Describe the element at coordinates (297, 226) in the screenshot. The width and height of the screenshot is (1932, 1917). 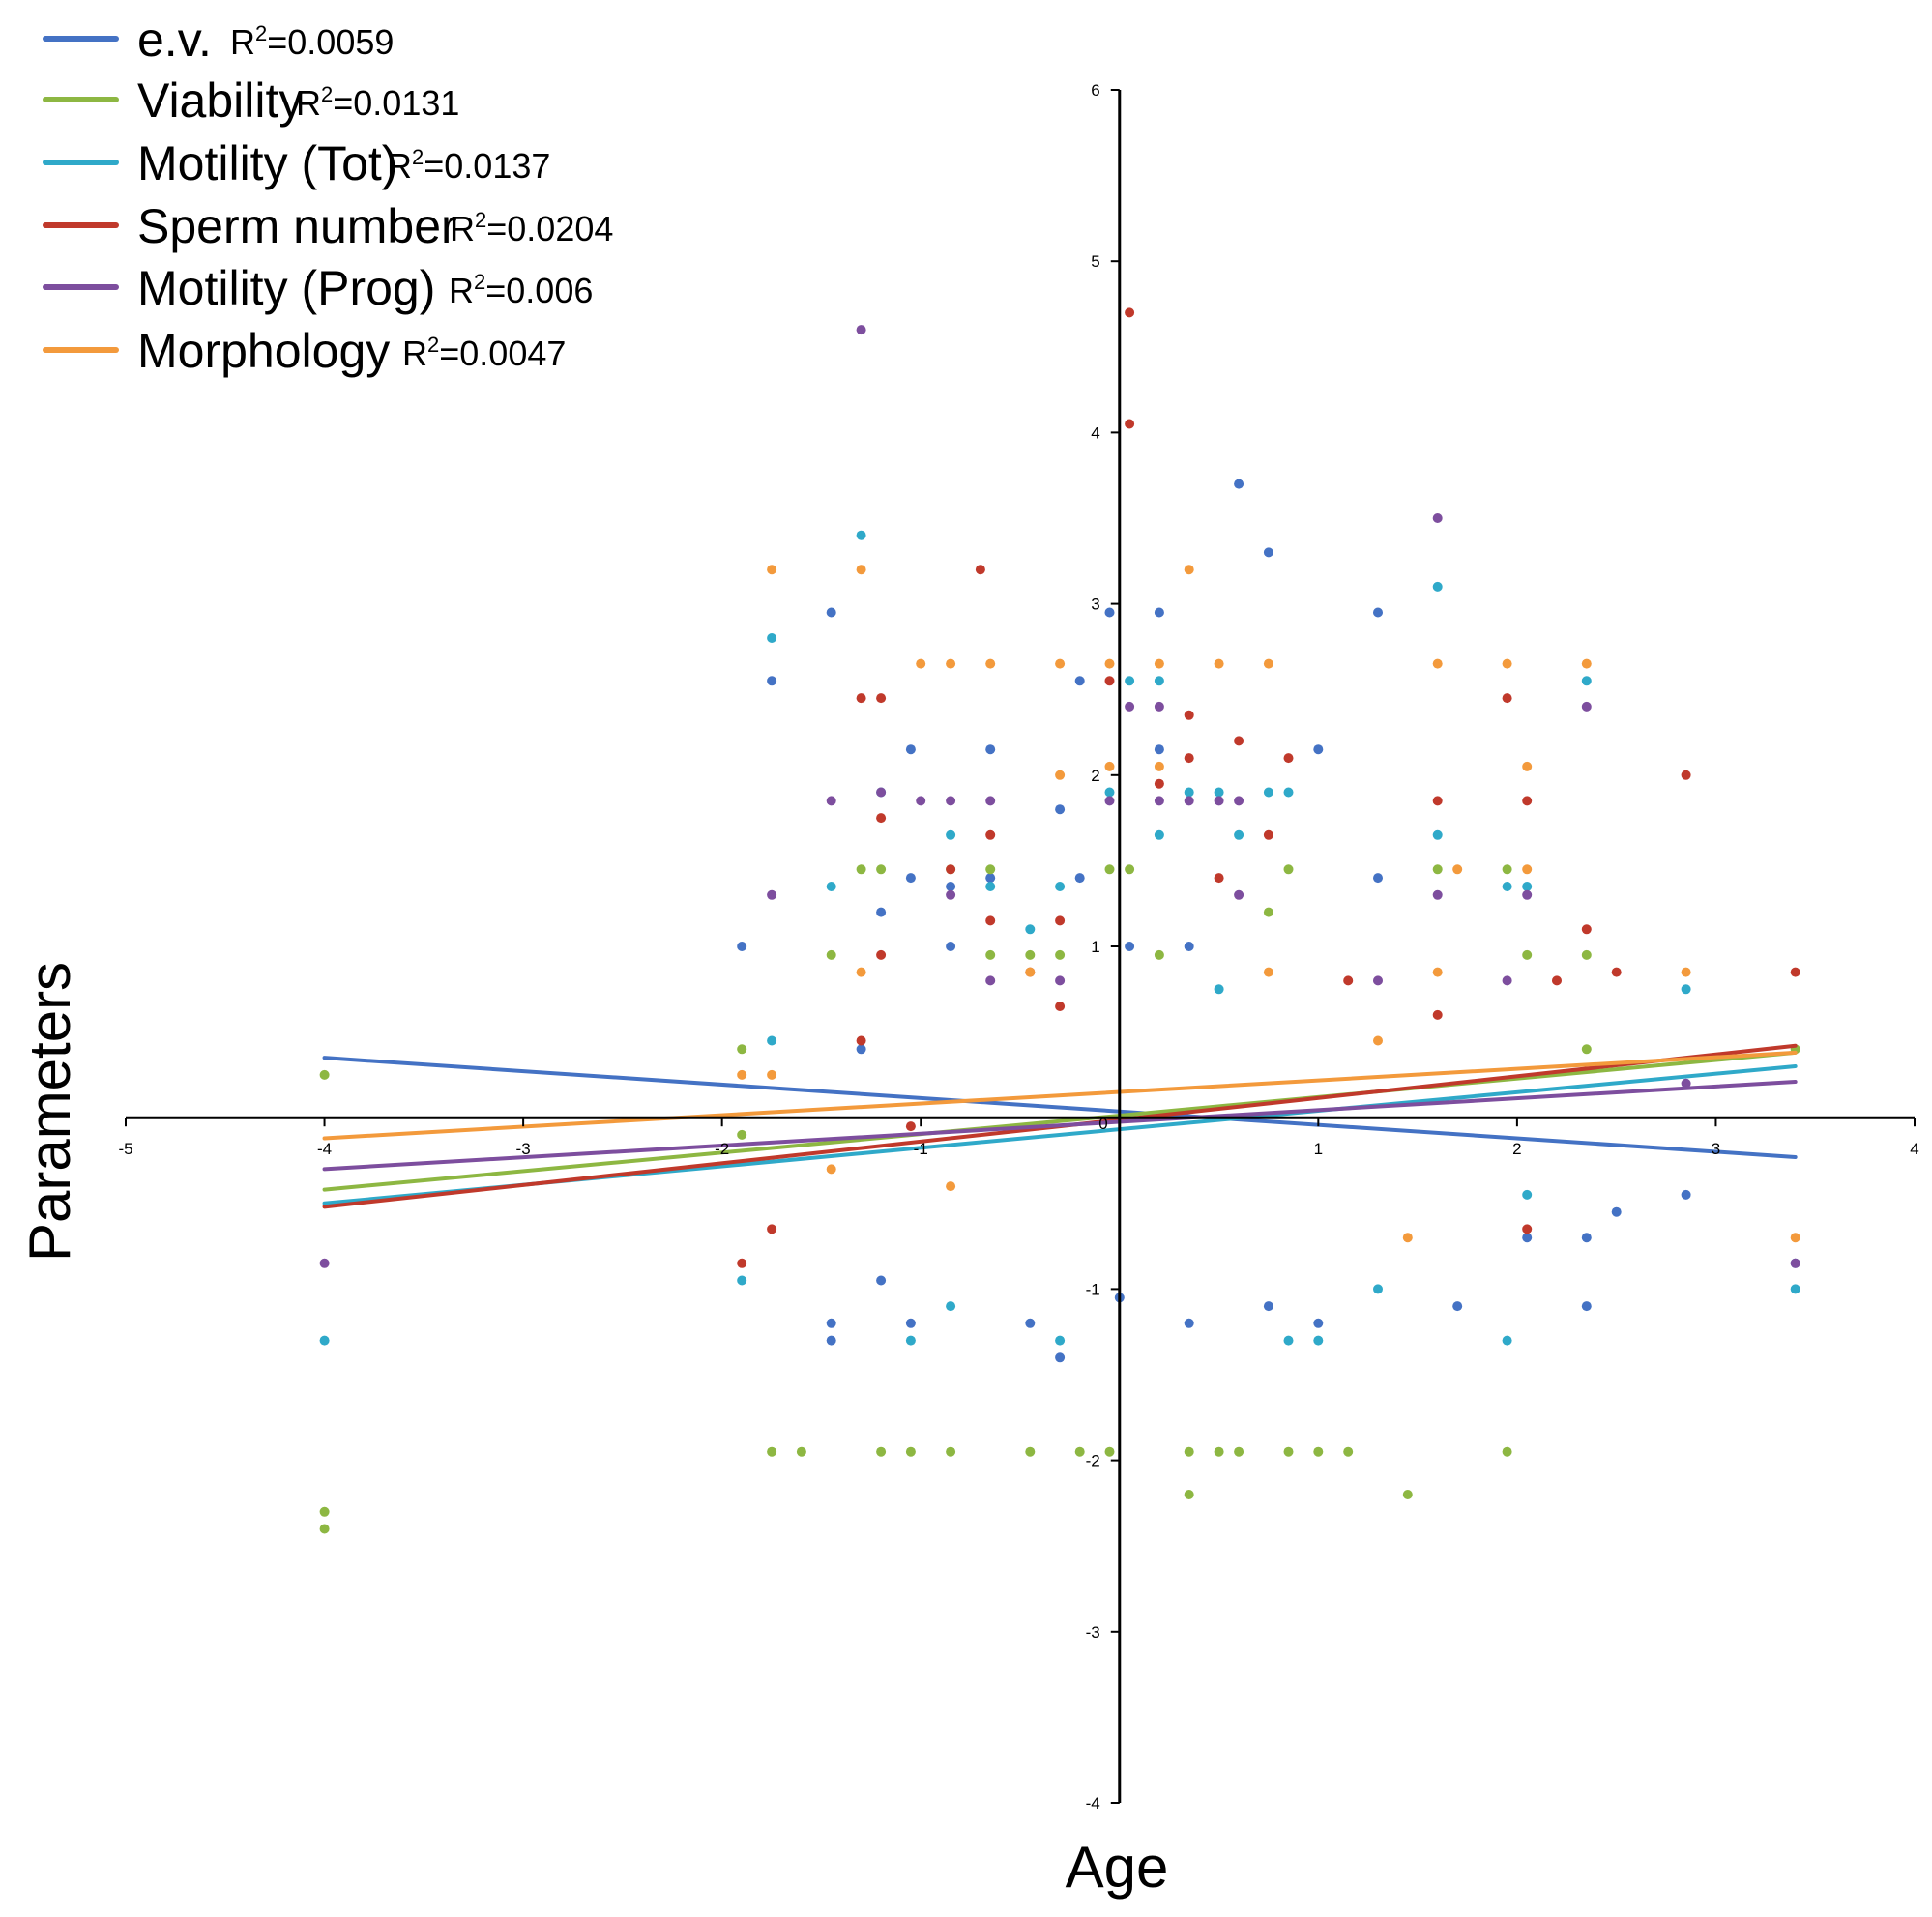
I see `legend-name-3: Sperm number` at that location.